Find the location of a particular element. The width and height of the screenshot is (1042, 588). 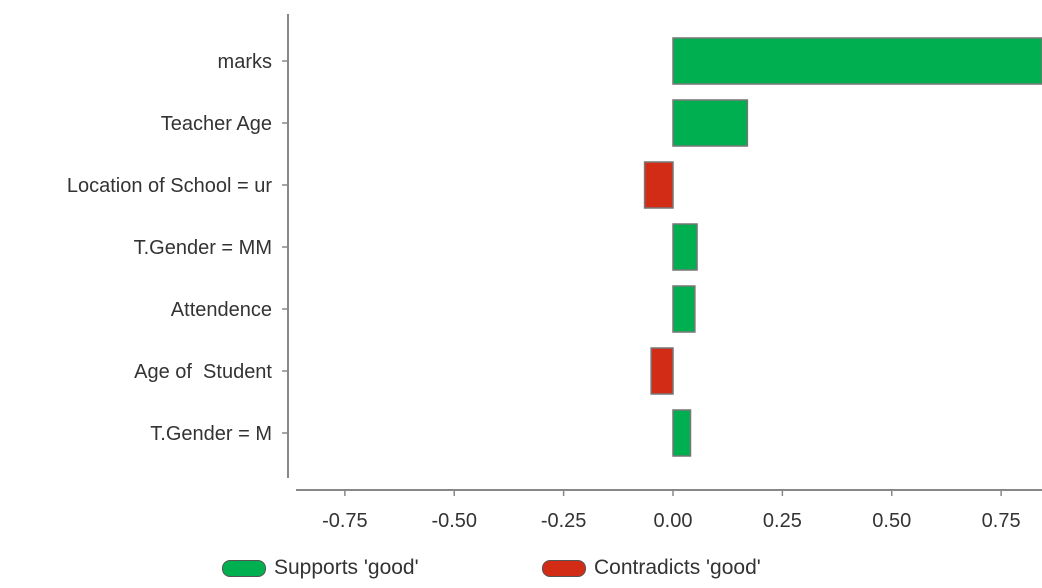

legend-item-contradicts: Contradicts 'good' is located at coordinates (651, 568).